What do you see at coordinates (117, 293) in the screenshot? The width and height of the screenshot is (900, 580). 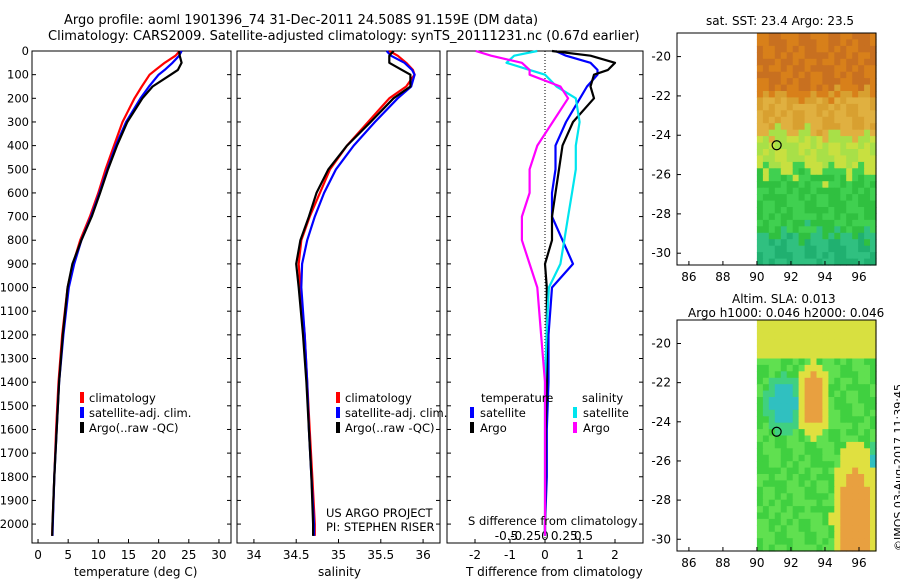 I see `series-line-temperature-satellite-adj-clim-` at bounding box center [117, 293].